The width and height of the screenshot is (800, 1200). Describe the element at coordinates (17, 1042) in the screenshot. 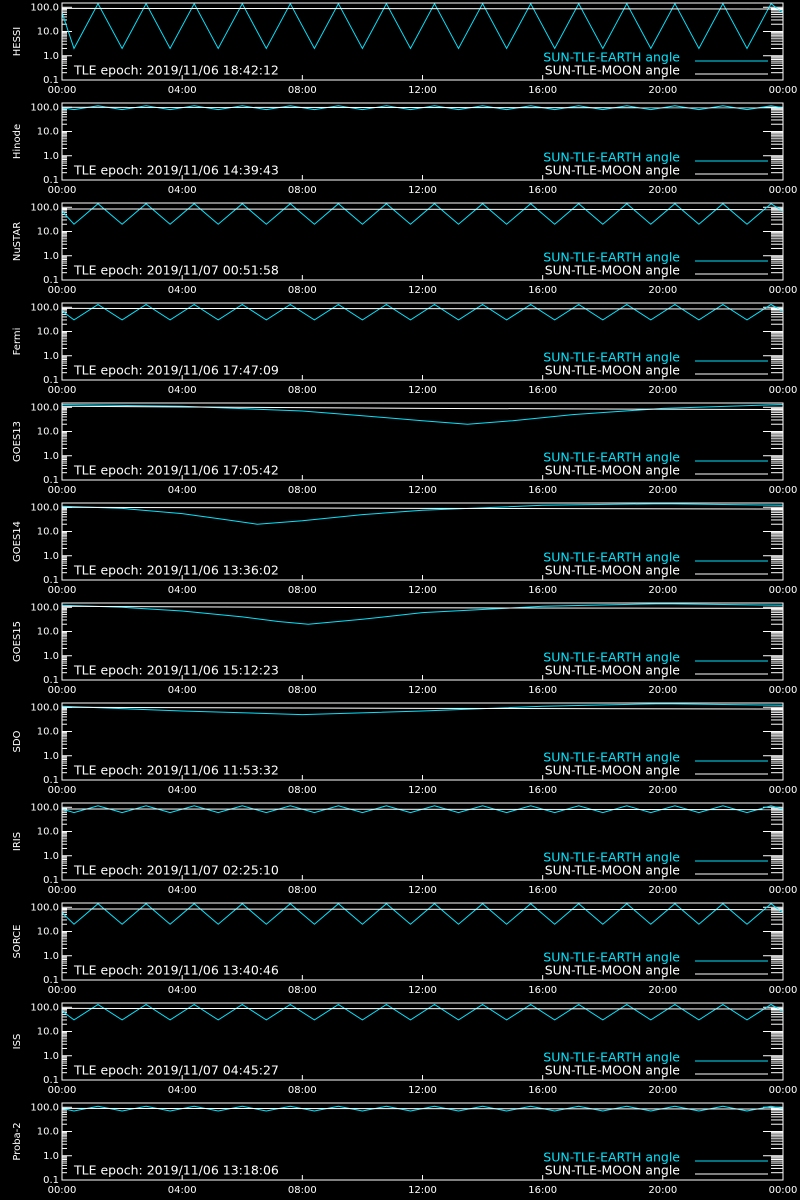

I see `y-axis-label: ISS` at that location.